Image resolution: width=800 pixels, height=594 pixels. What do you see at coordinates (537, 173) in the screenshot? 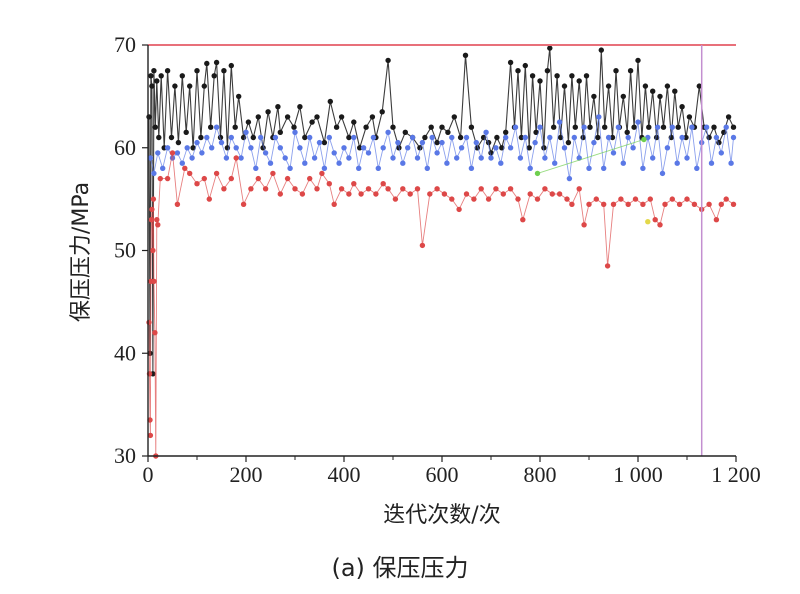
I see `series-4-point` at bounding box center [537, 173].